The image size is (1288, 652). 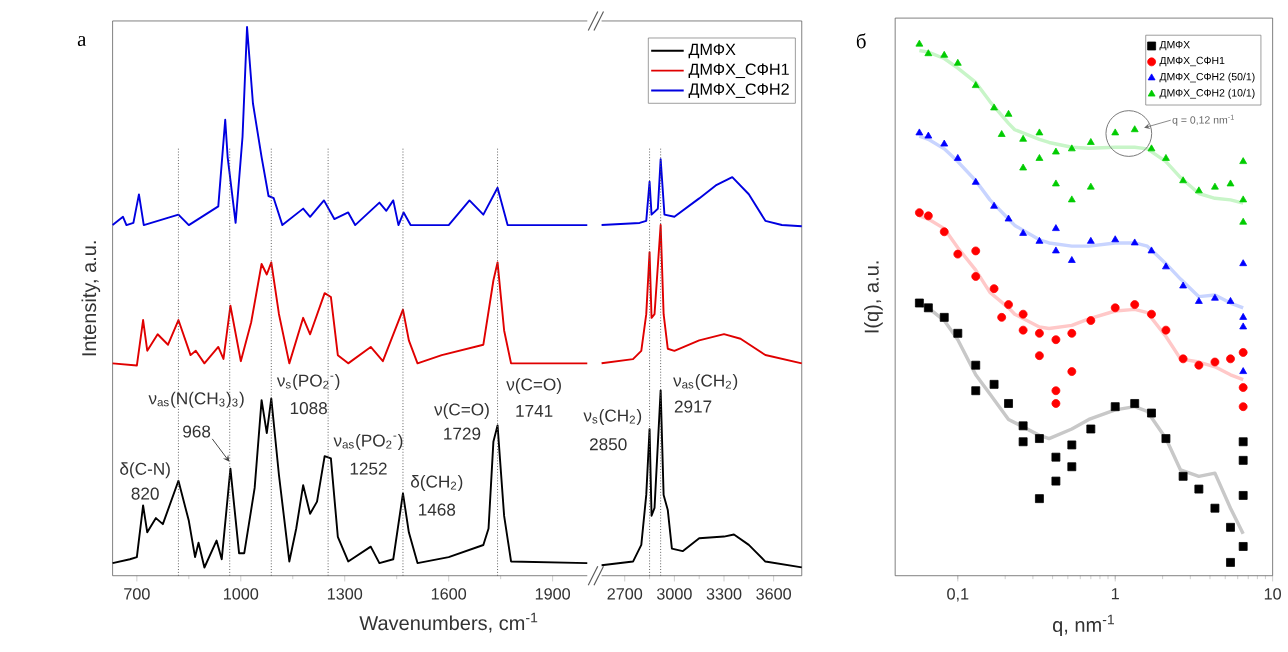 What do you see at coordinates (449, 594) in the screenshot?
I see `x-tick-label: 1600` at bounding box center [449, 594].